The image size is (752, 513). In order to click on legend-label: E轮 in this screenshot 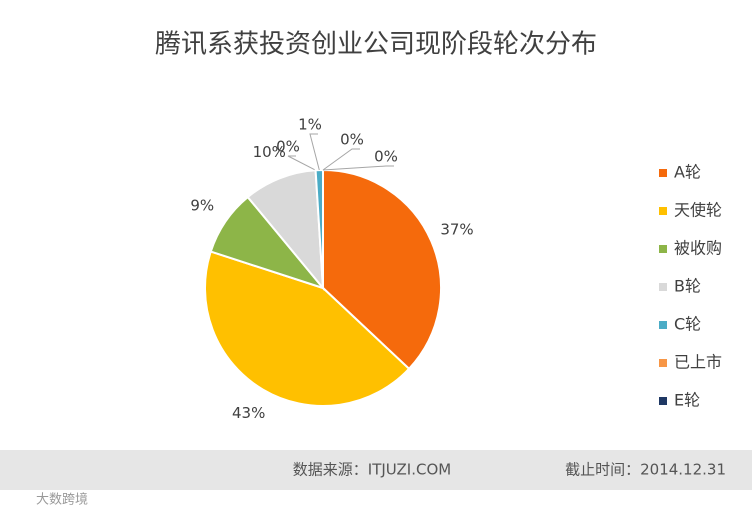, I will do `click(687, 400)`.